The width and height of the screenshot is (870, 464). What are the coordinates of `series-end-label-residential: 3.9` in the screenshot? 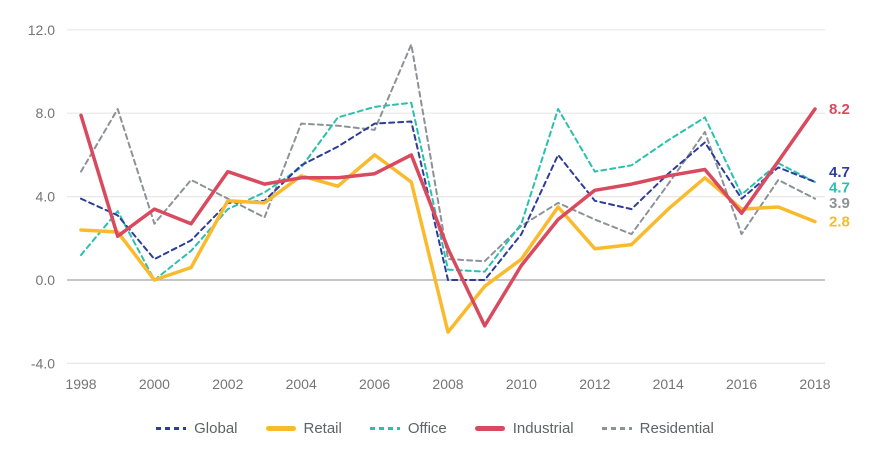 It's located at (839, 203).